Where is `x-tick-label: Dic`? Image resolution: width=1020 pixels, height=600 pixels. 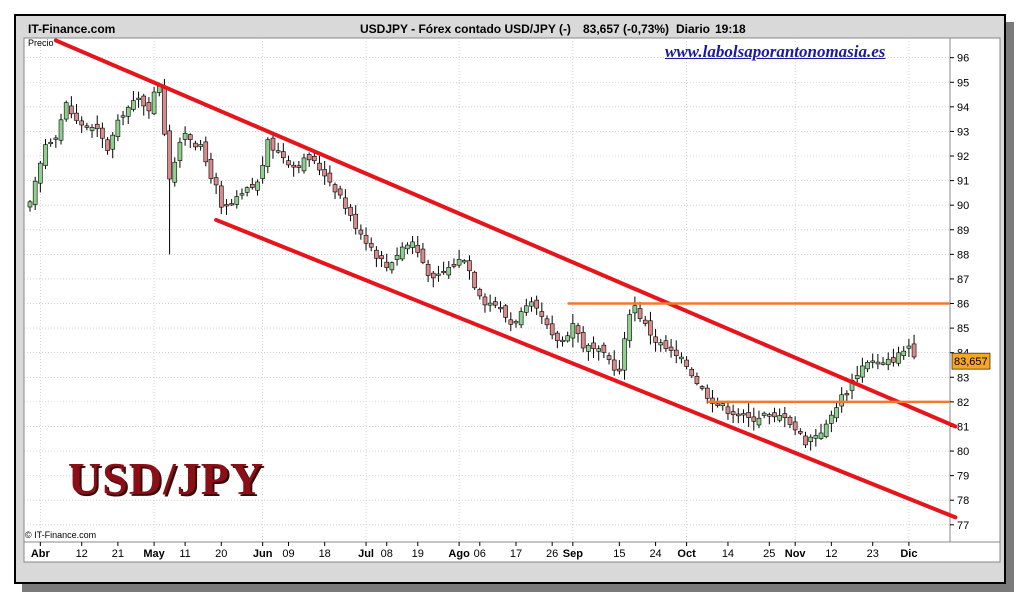
x-tick-label: Dic is located at coordinates (908, 554).